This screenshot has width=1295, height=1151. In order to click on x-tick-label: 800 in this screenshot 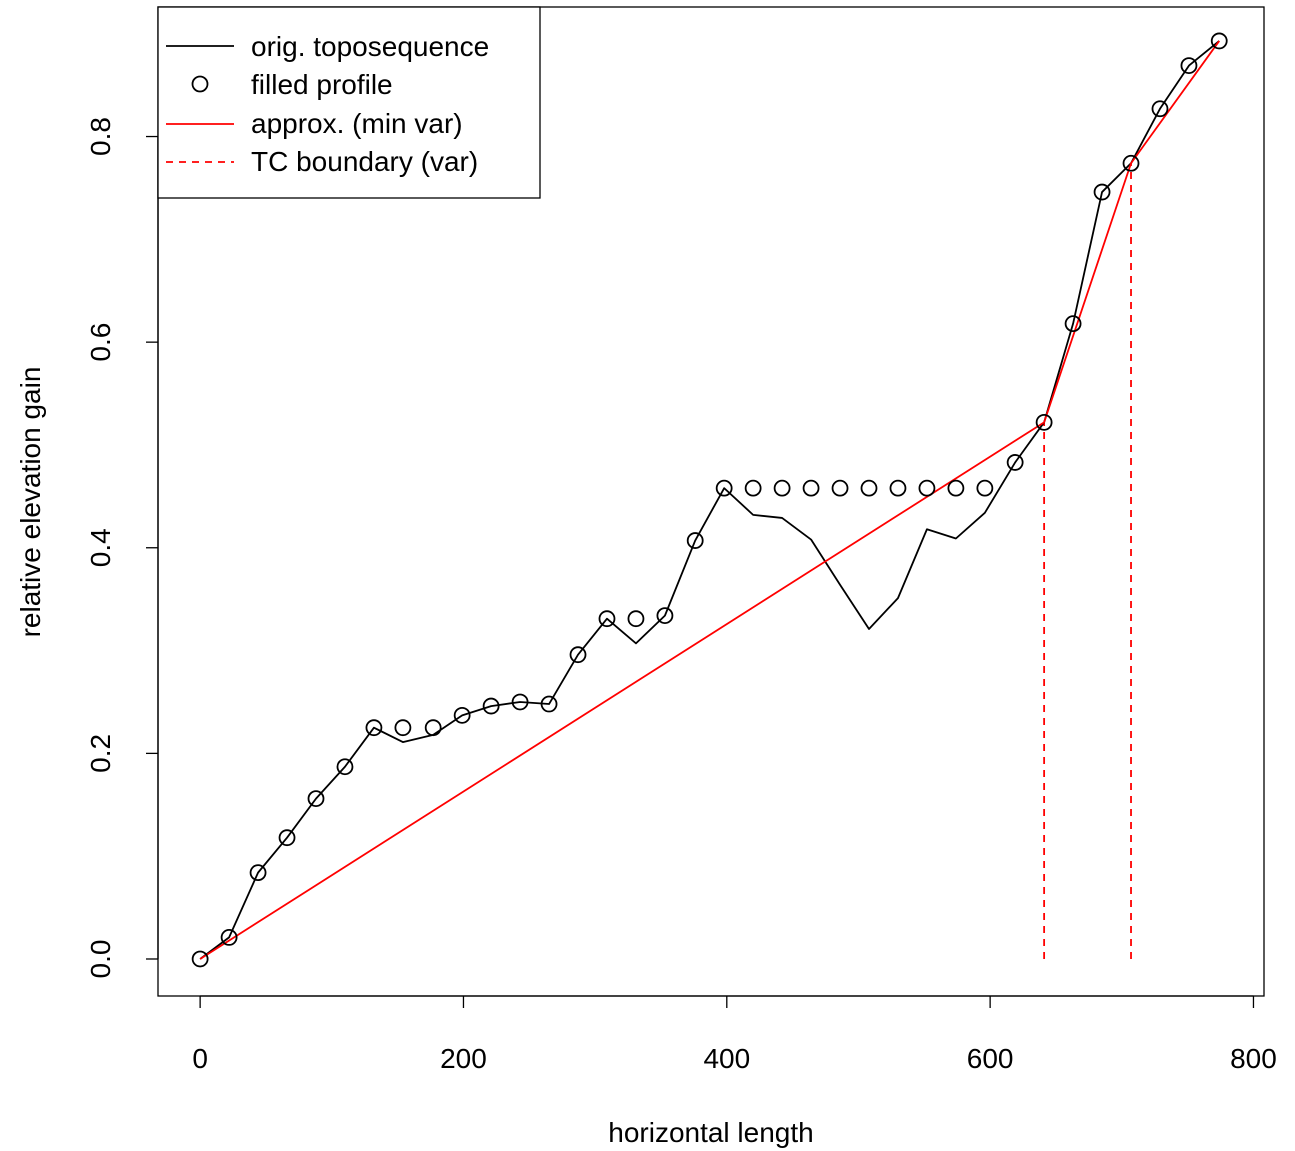, I will do `click(1253, 1058)`.